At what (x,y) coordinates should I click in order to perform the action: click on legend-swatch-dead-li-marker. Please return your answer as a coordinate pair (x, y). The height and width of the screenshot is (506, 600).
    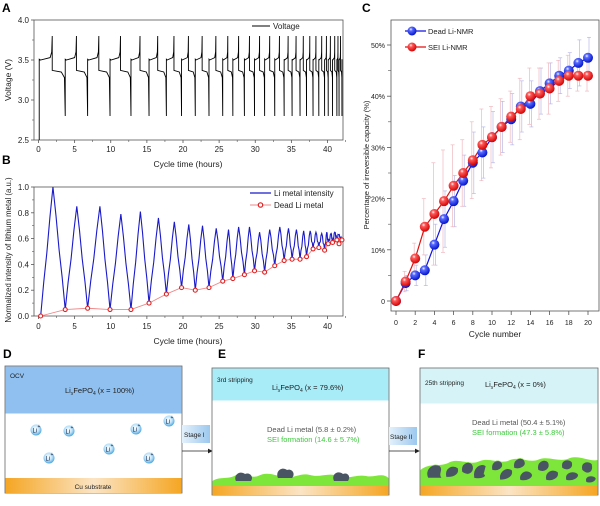
    Looking at the image, I should click on (260, 205).